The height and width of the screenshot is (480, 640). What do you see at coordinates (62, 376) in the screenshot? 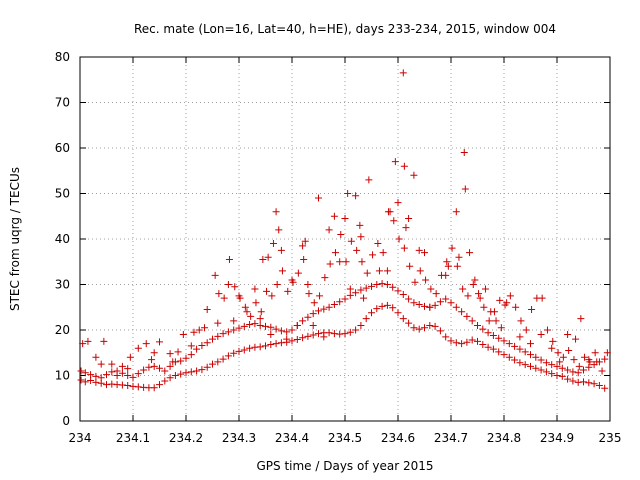
I see `y-tick-label: 10` at bounding box center [62, 376].